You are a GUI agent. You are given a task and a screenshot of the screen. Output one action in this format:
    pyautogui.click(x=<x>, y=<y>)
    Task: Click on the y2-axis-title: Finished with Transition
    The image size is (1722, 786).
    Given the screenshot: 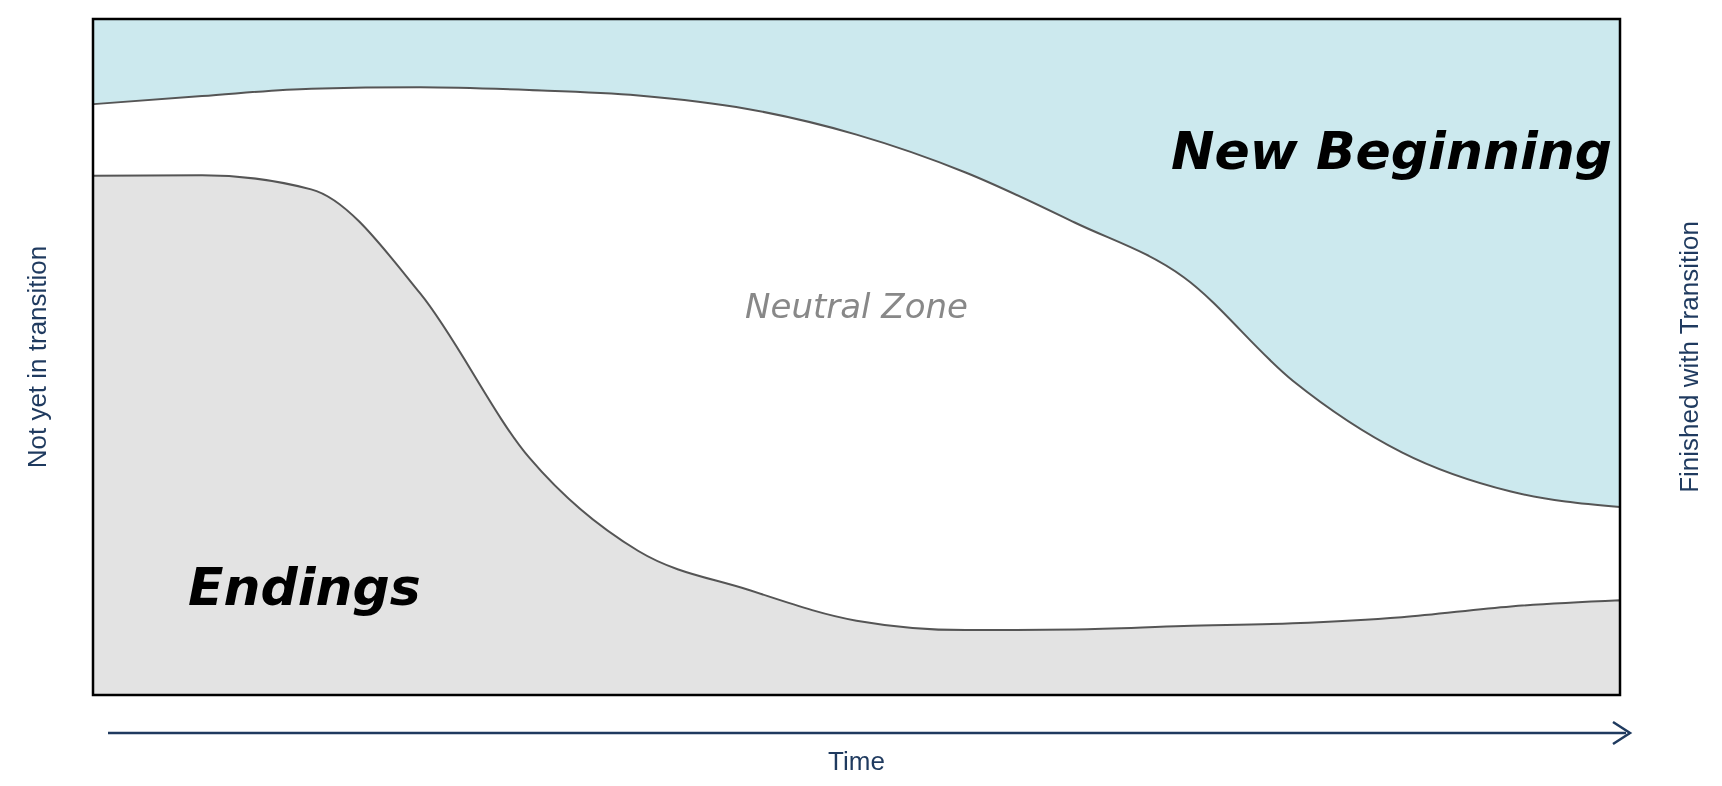 What is the action you would take?
    pyautogui.click(x=1689, y=357)
    